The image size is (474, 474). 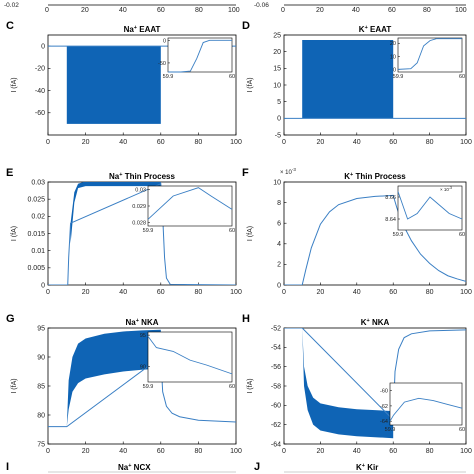 What do you see at coordinates (276, 367) in the screenshot?
I see `y-tick-label: -56` at bounding box center [276, 367].